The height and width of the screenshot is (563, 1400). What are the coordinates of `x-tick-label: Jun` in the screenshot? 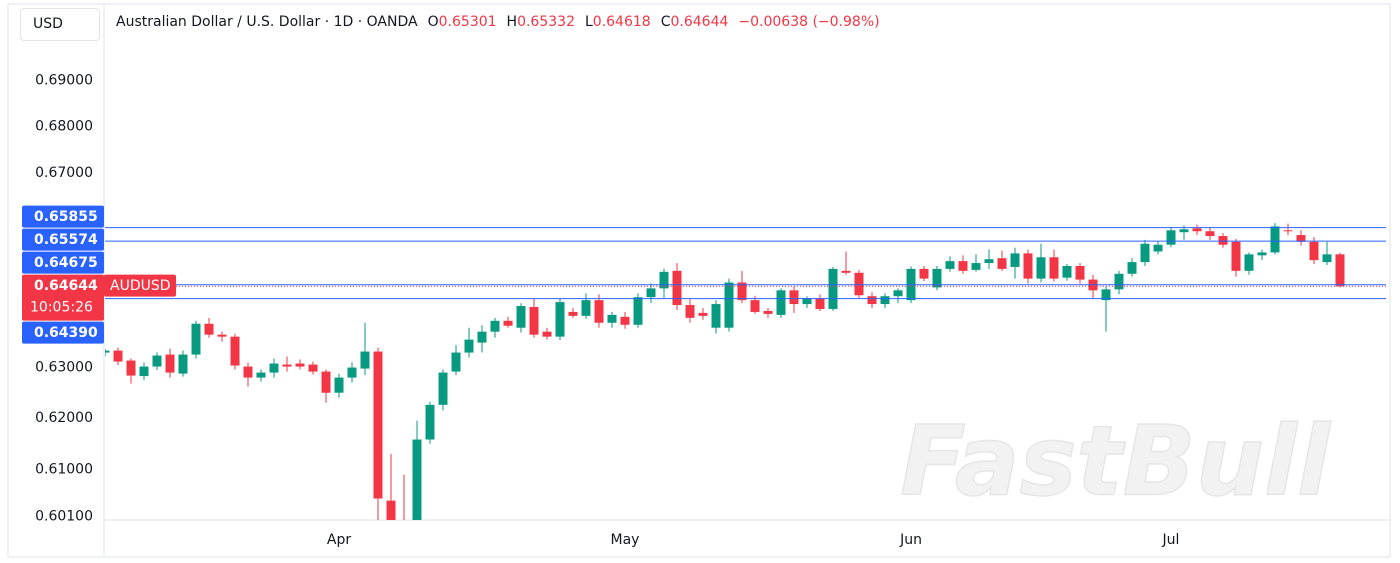 It's located at (910, 540).